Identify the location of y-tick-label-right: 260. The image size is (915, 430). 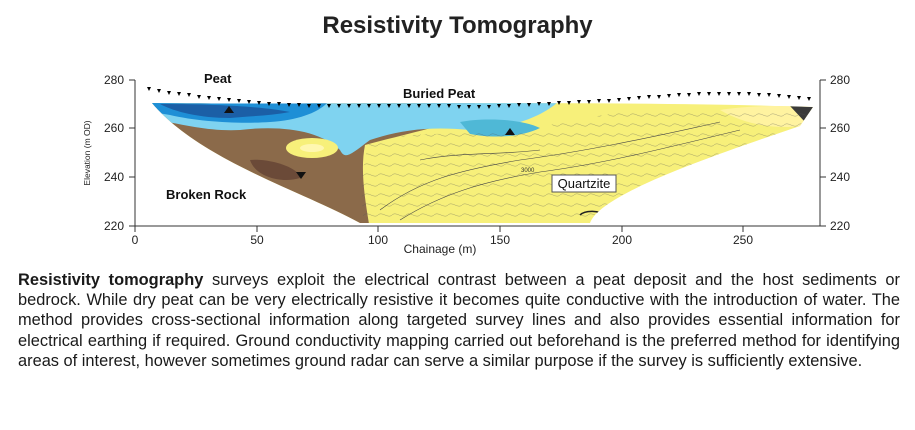
(840, 128).